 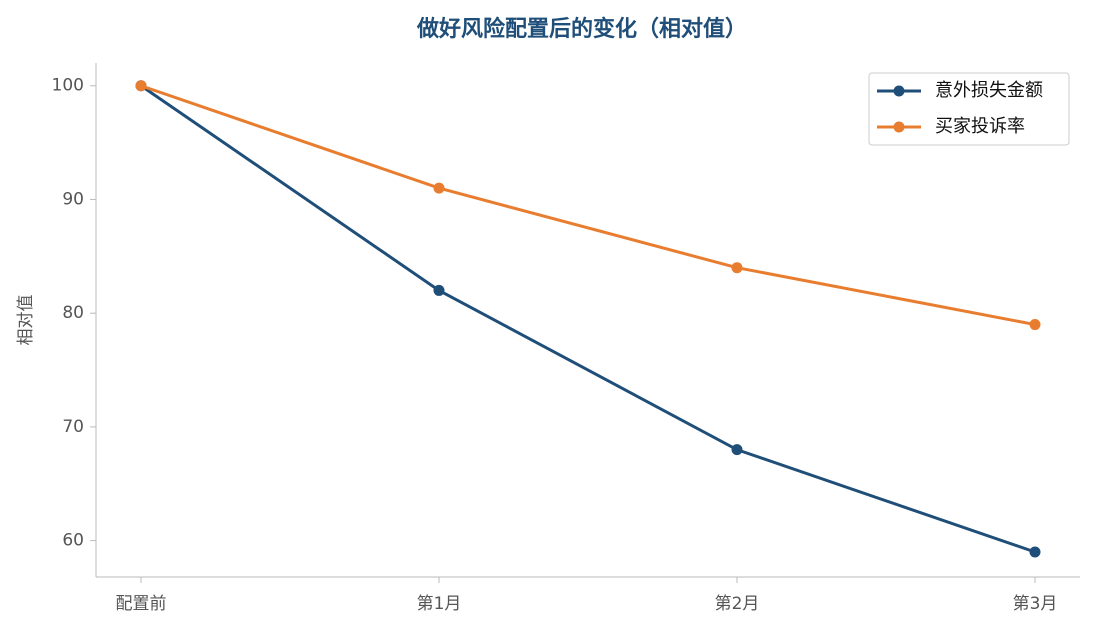 I want to click on legend-label: 意外损失金额, so click(x=989, y=90).